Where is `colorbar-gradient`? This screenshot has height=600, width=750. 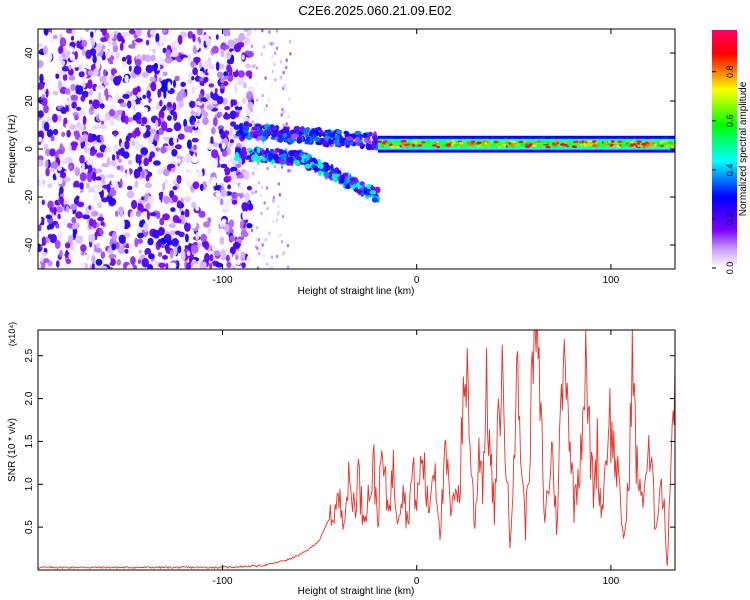 colorbar-gradient is located at coordinates (724, 149).